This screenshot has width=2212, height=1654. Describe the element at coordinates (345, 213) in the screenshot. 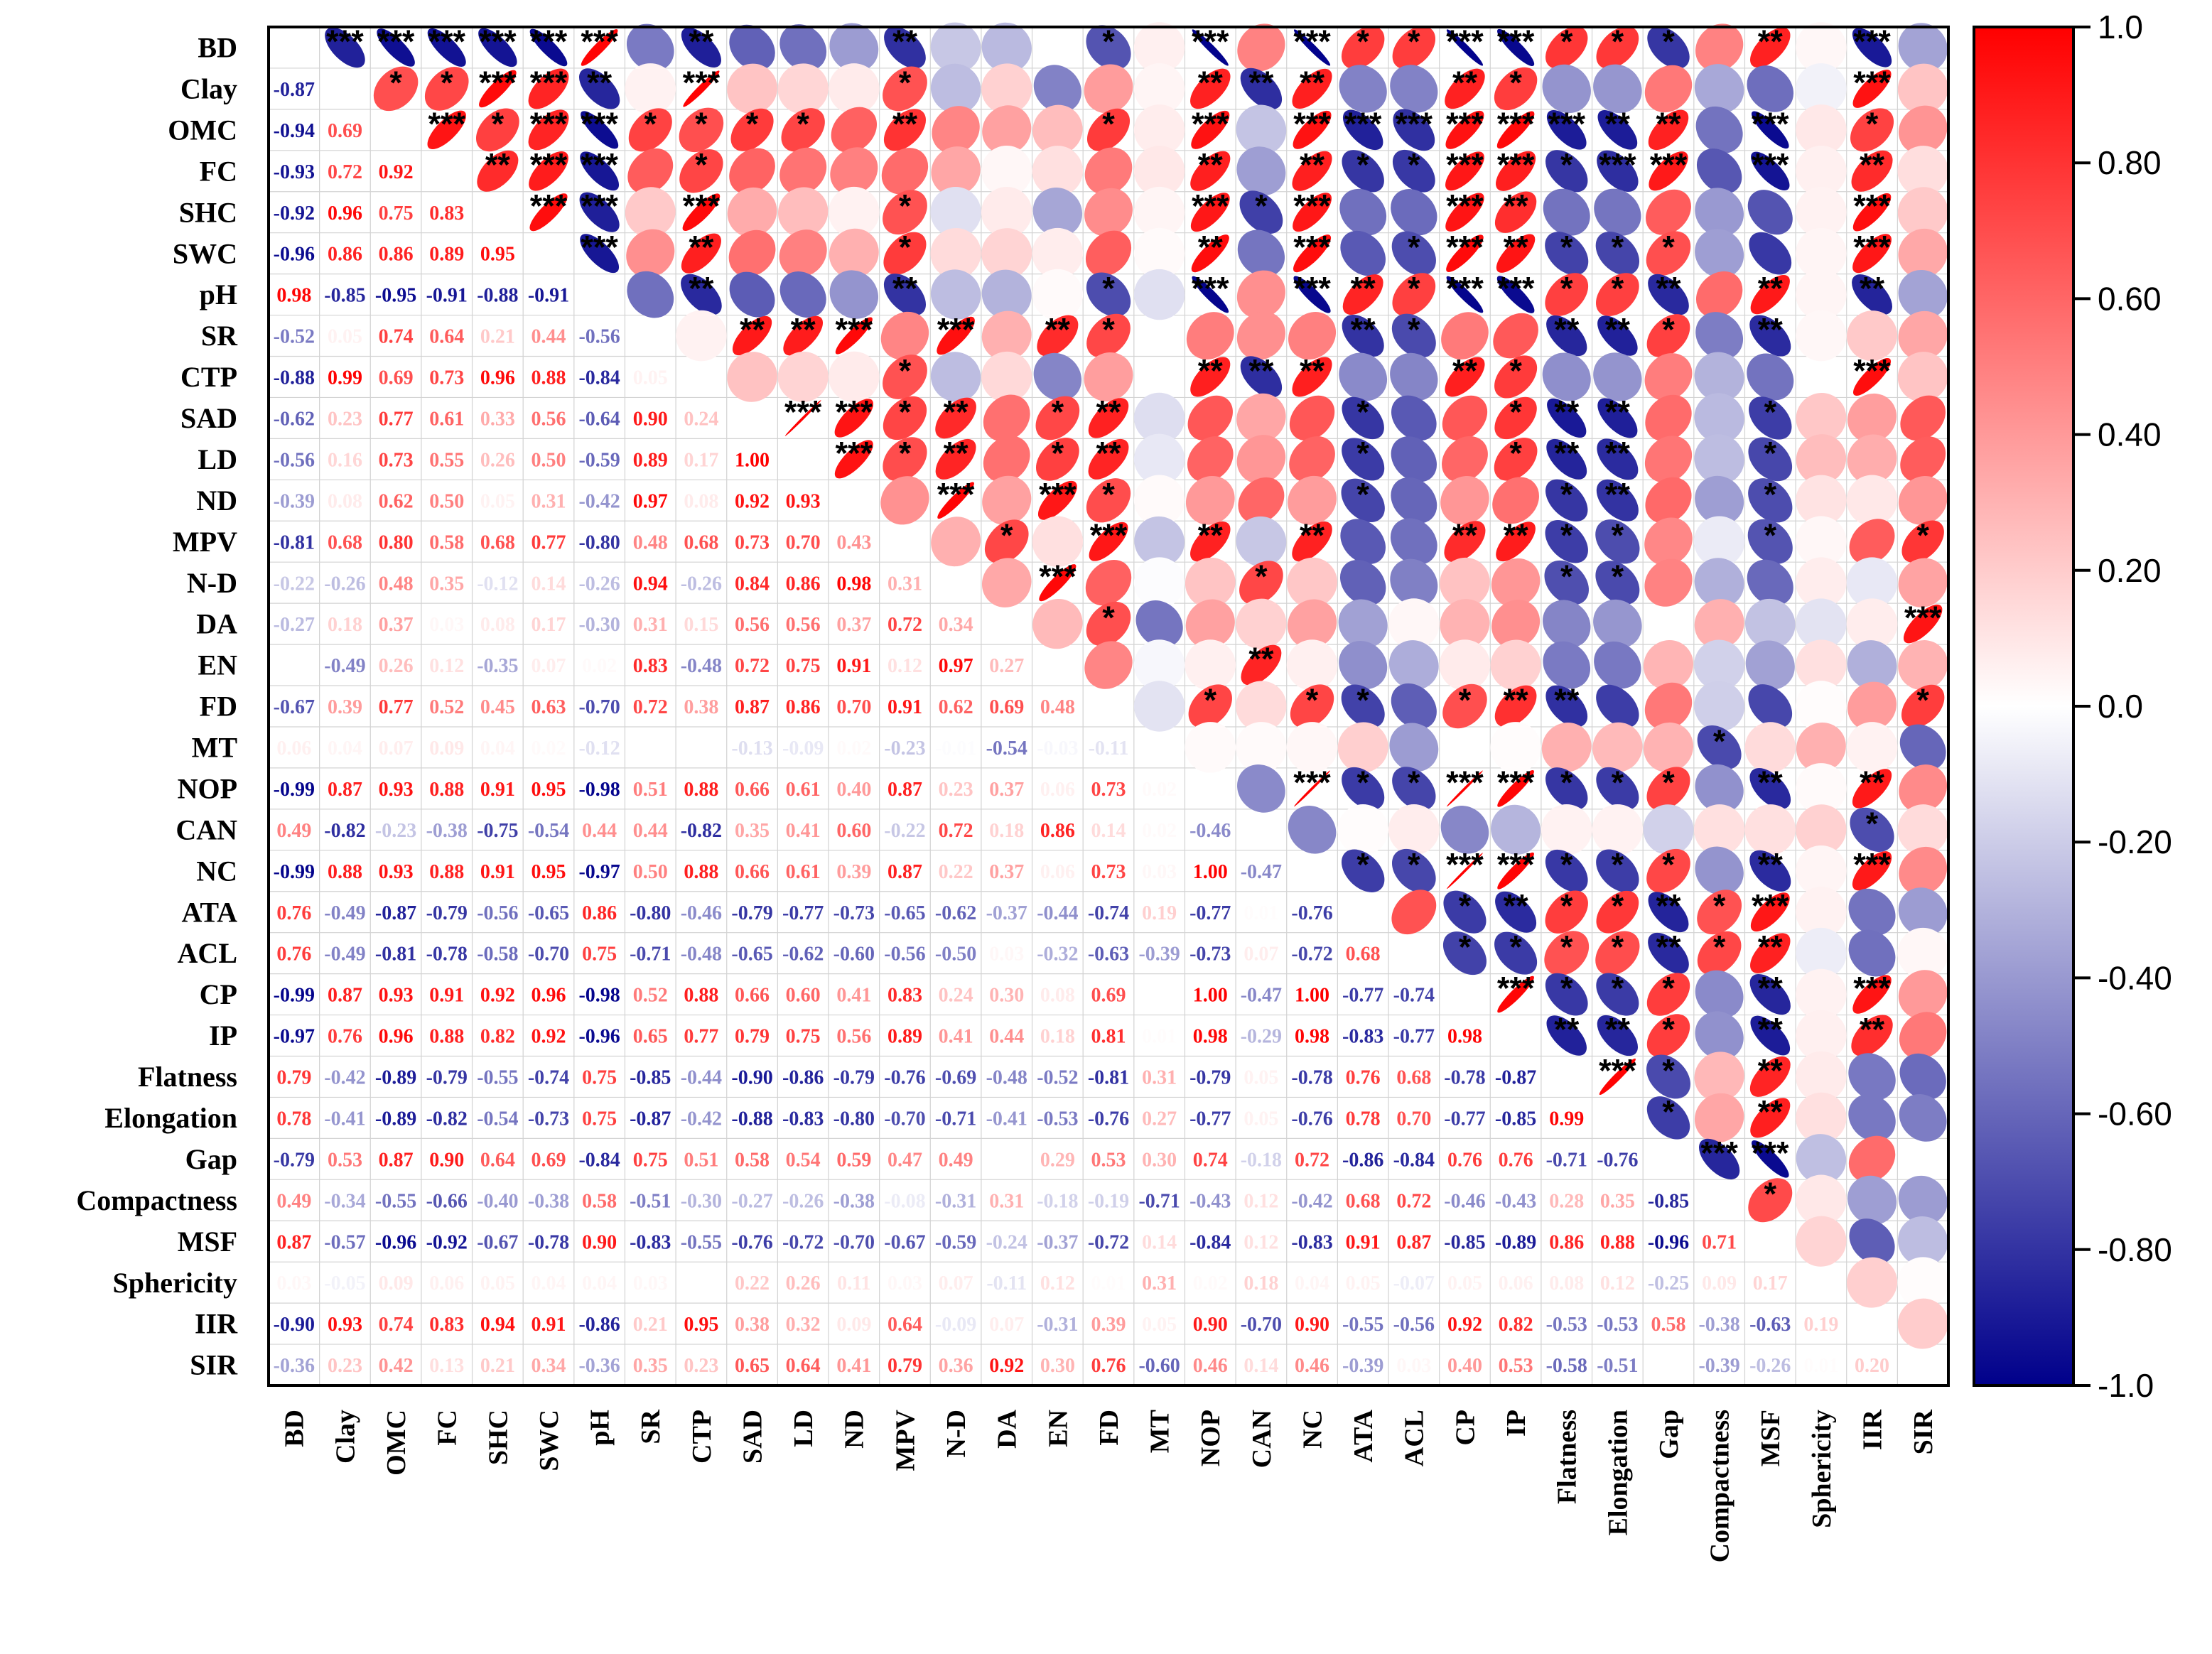

I see `correlation-value: 0.96` at that location.